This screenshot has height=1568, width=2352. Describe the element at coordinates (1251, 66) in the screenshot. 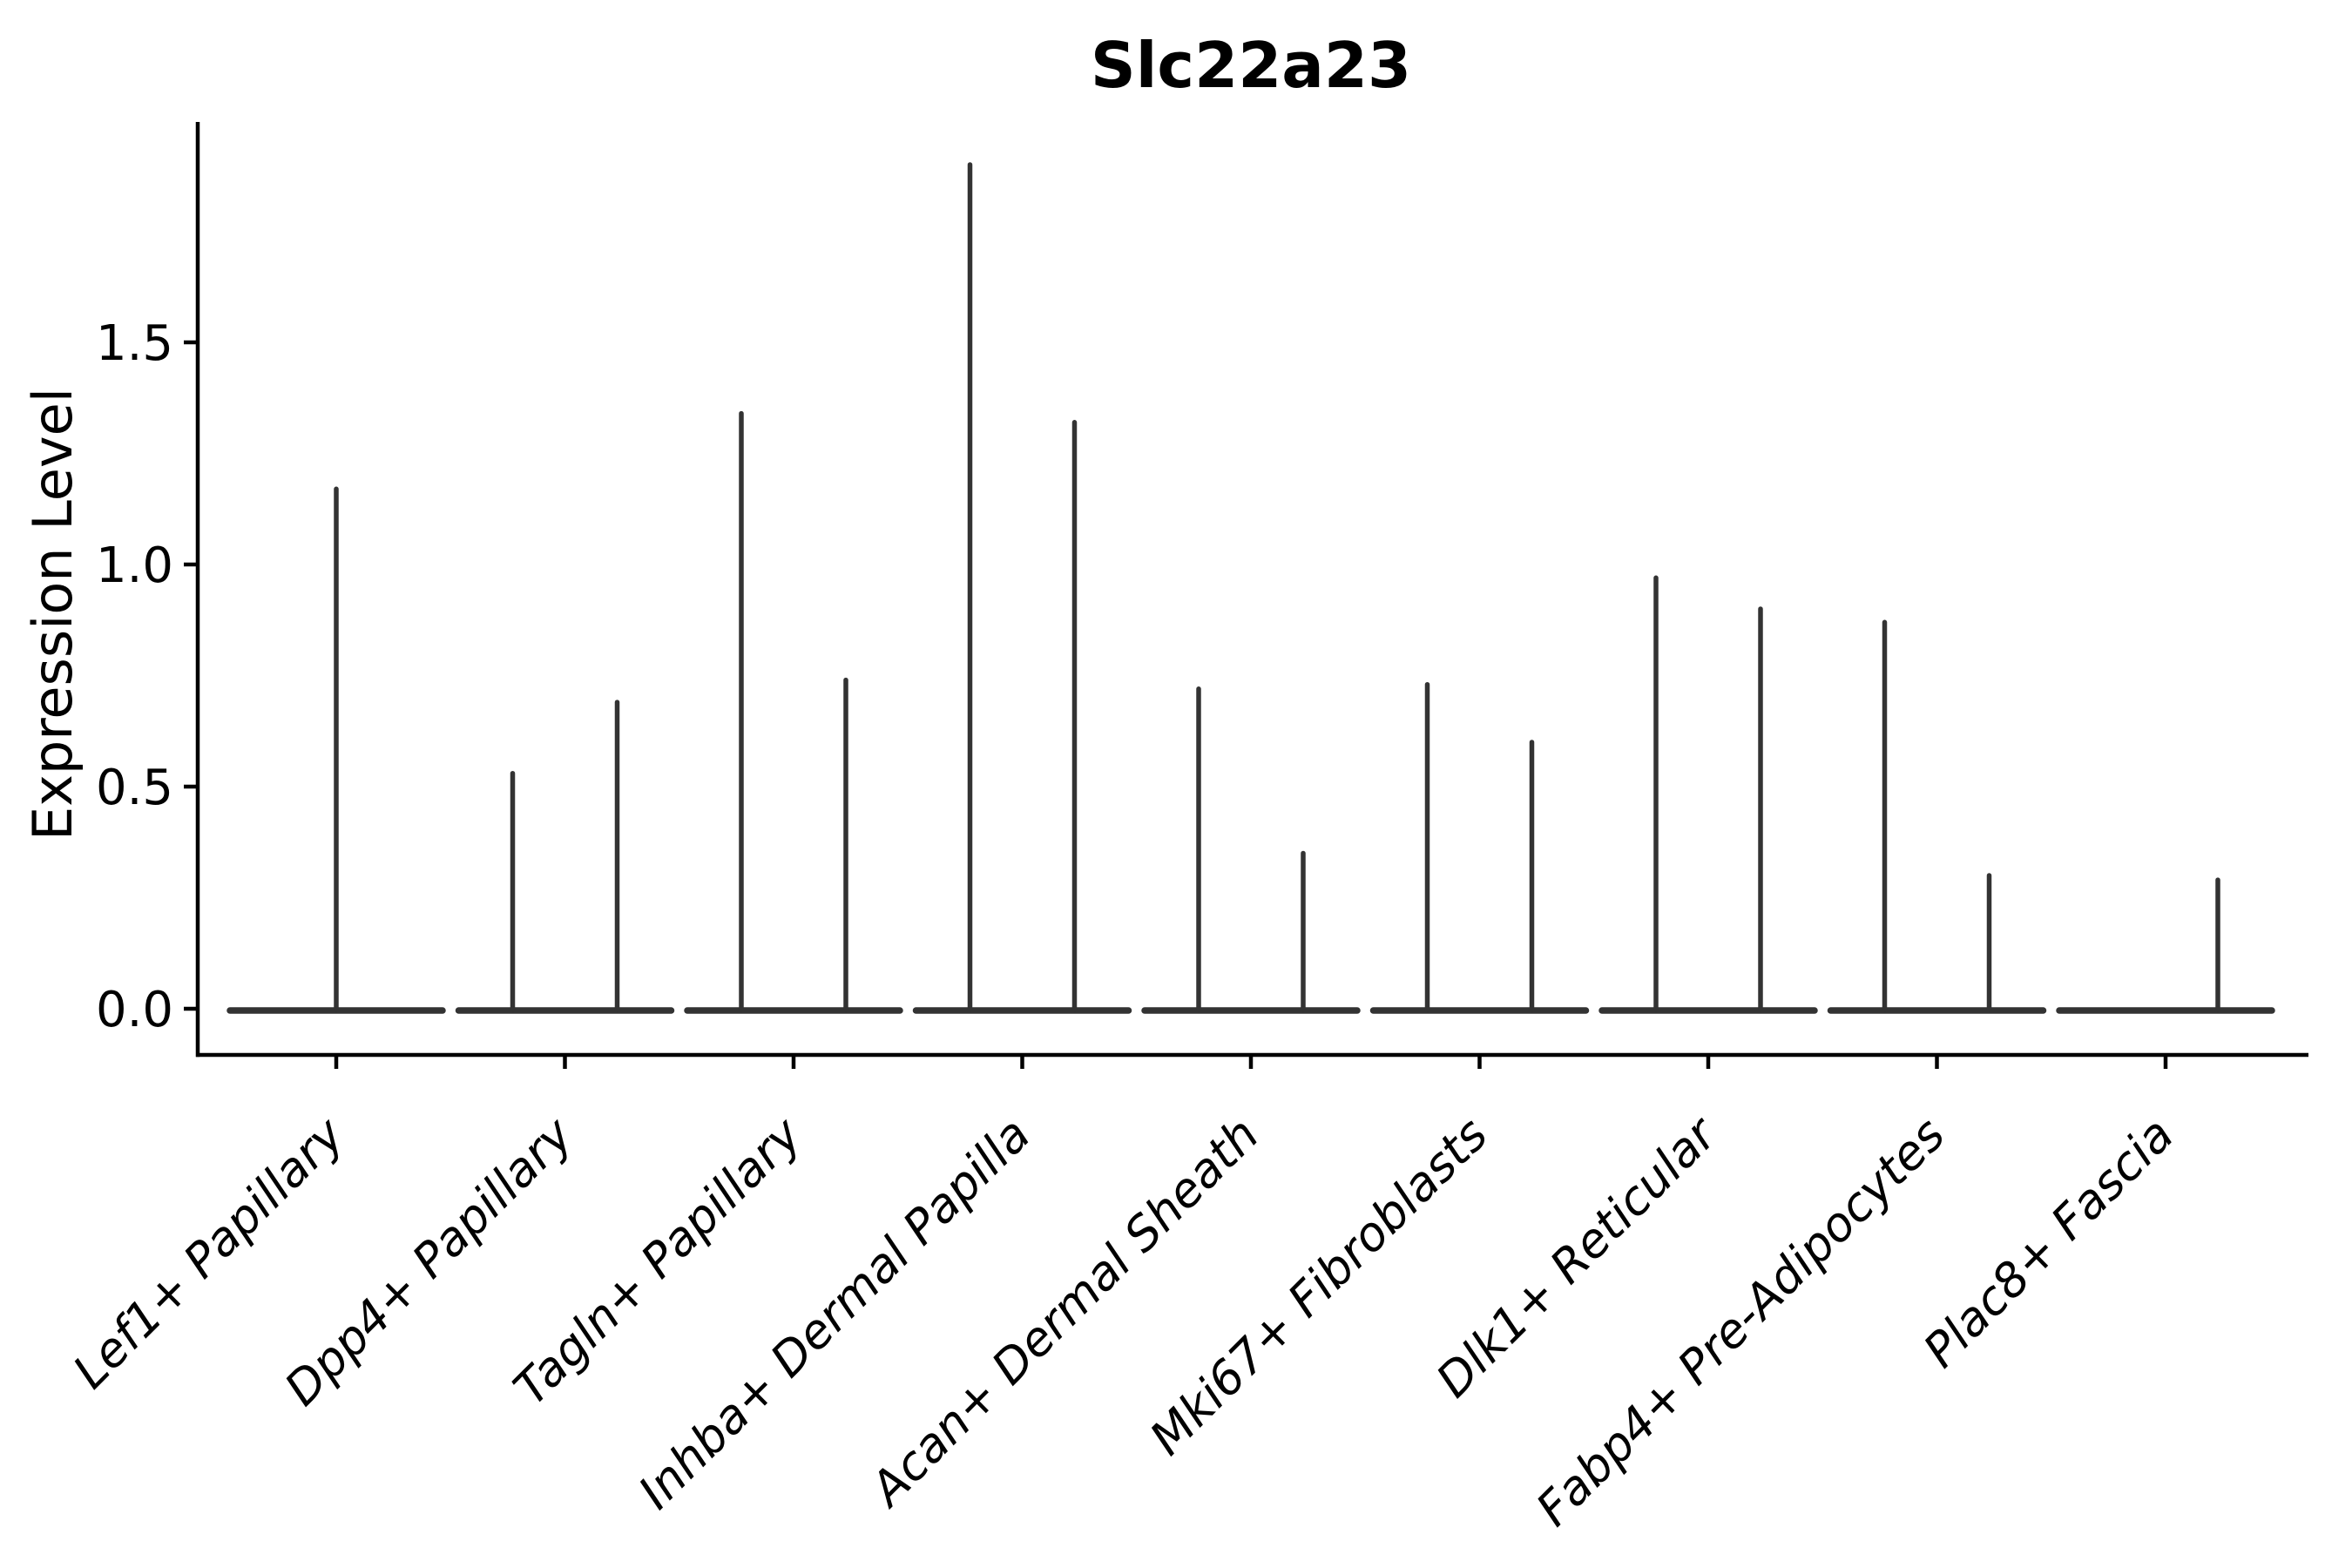

I see `plot-title: Slc22a23` at that location.